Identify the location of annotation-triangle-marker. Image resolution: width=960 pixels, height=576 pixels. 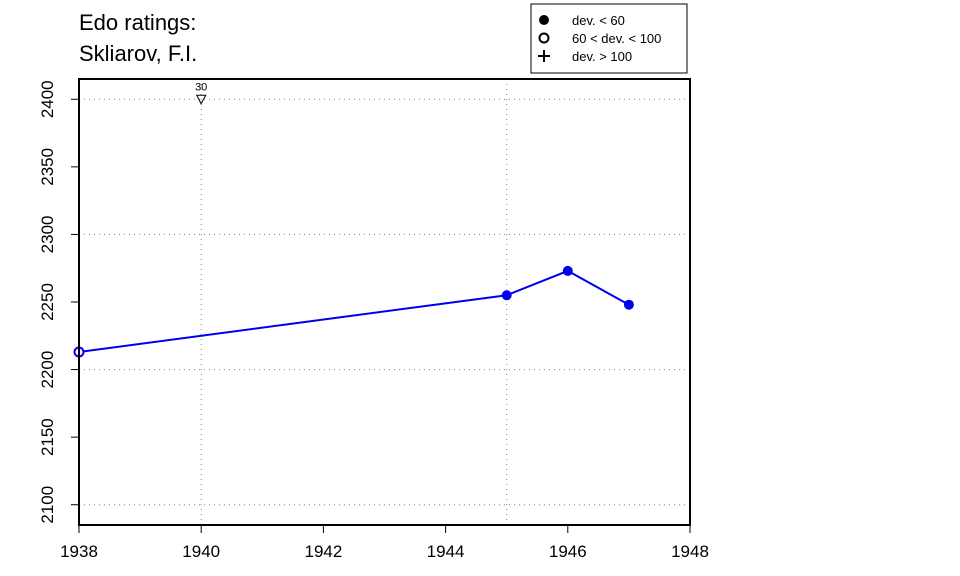
(201, 99).